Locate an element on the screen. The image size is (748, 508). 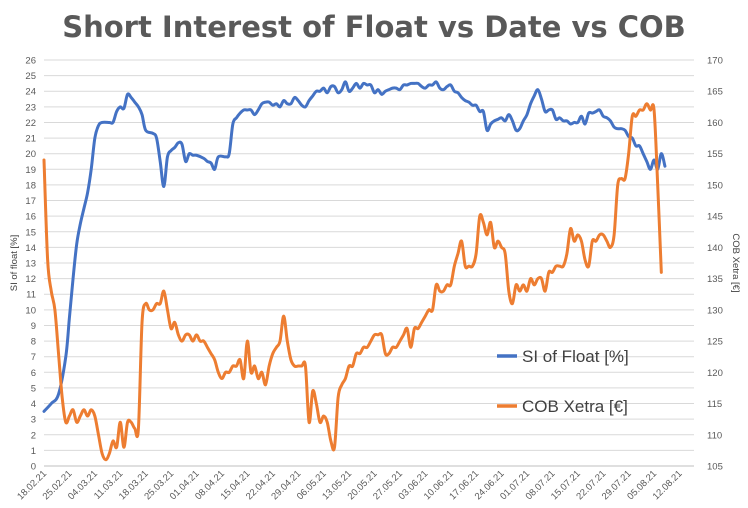
y2-tick-label: 170 is located at coordinates (715, 61).